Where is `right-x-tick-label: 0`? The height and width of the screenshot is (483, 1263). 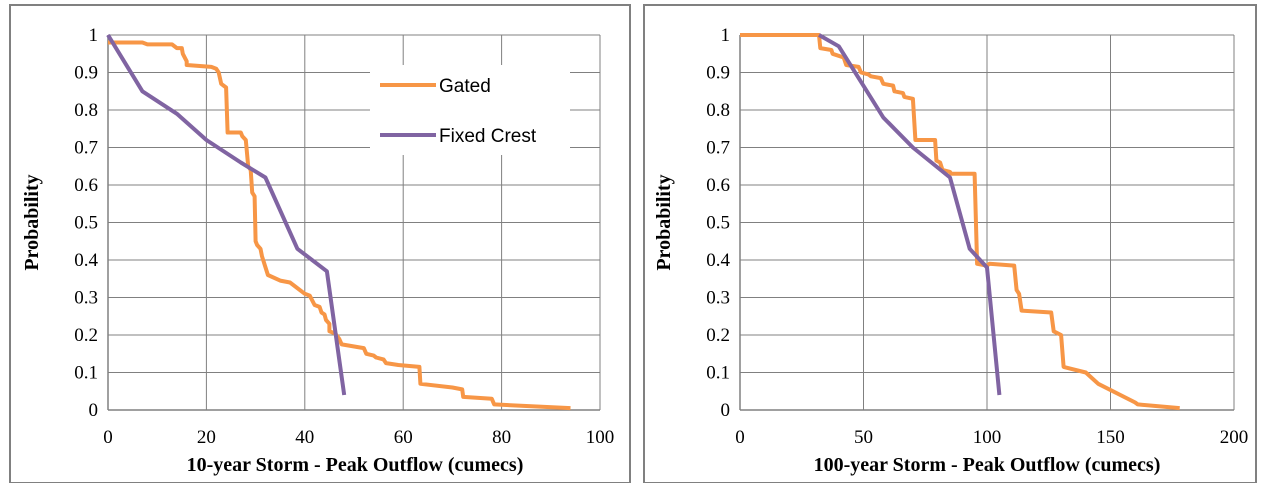
right-x-tick-label: 0 is located at coordinates (740, 437).